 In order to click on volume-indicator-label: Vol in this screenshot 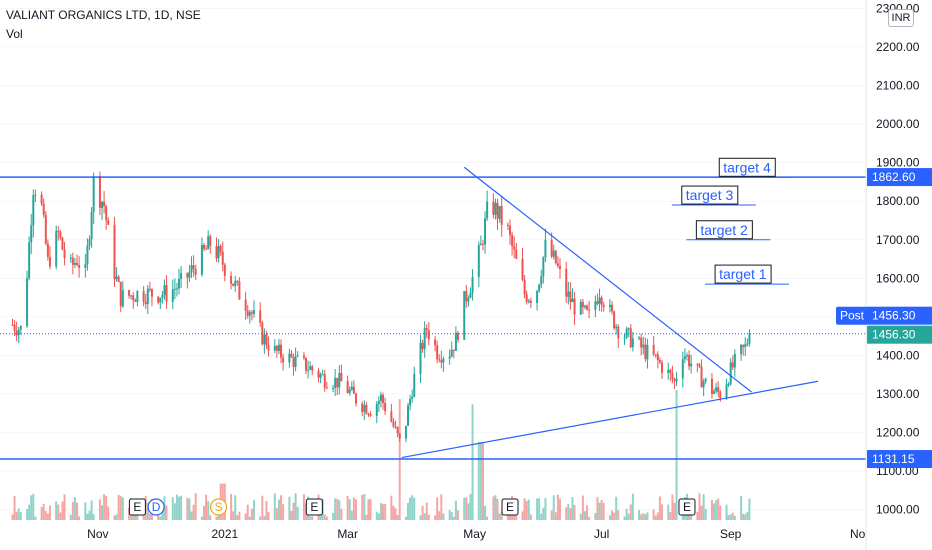, I will do `click(14, 34)`.